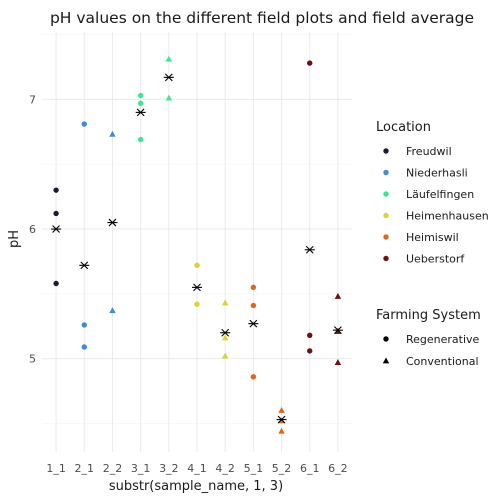 This screenshot has width=500, height=504. Describe the element at coordinates (113, 468) in the screenshot. I see `x-tick-label: 2_2` at that location.